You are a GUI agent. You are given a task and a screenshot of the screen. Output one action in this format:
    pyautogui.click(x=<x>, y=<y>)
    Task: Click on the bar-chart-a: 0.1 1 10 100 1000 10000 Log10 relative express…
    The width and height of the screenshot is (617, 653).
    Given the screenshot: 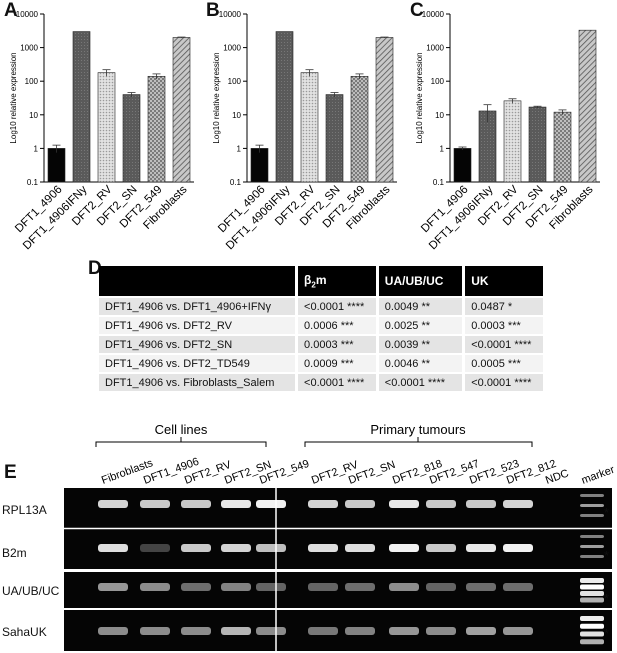 What is the action you would take?
    pyautogui.click(x=101, y=131)
    